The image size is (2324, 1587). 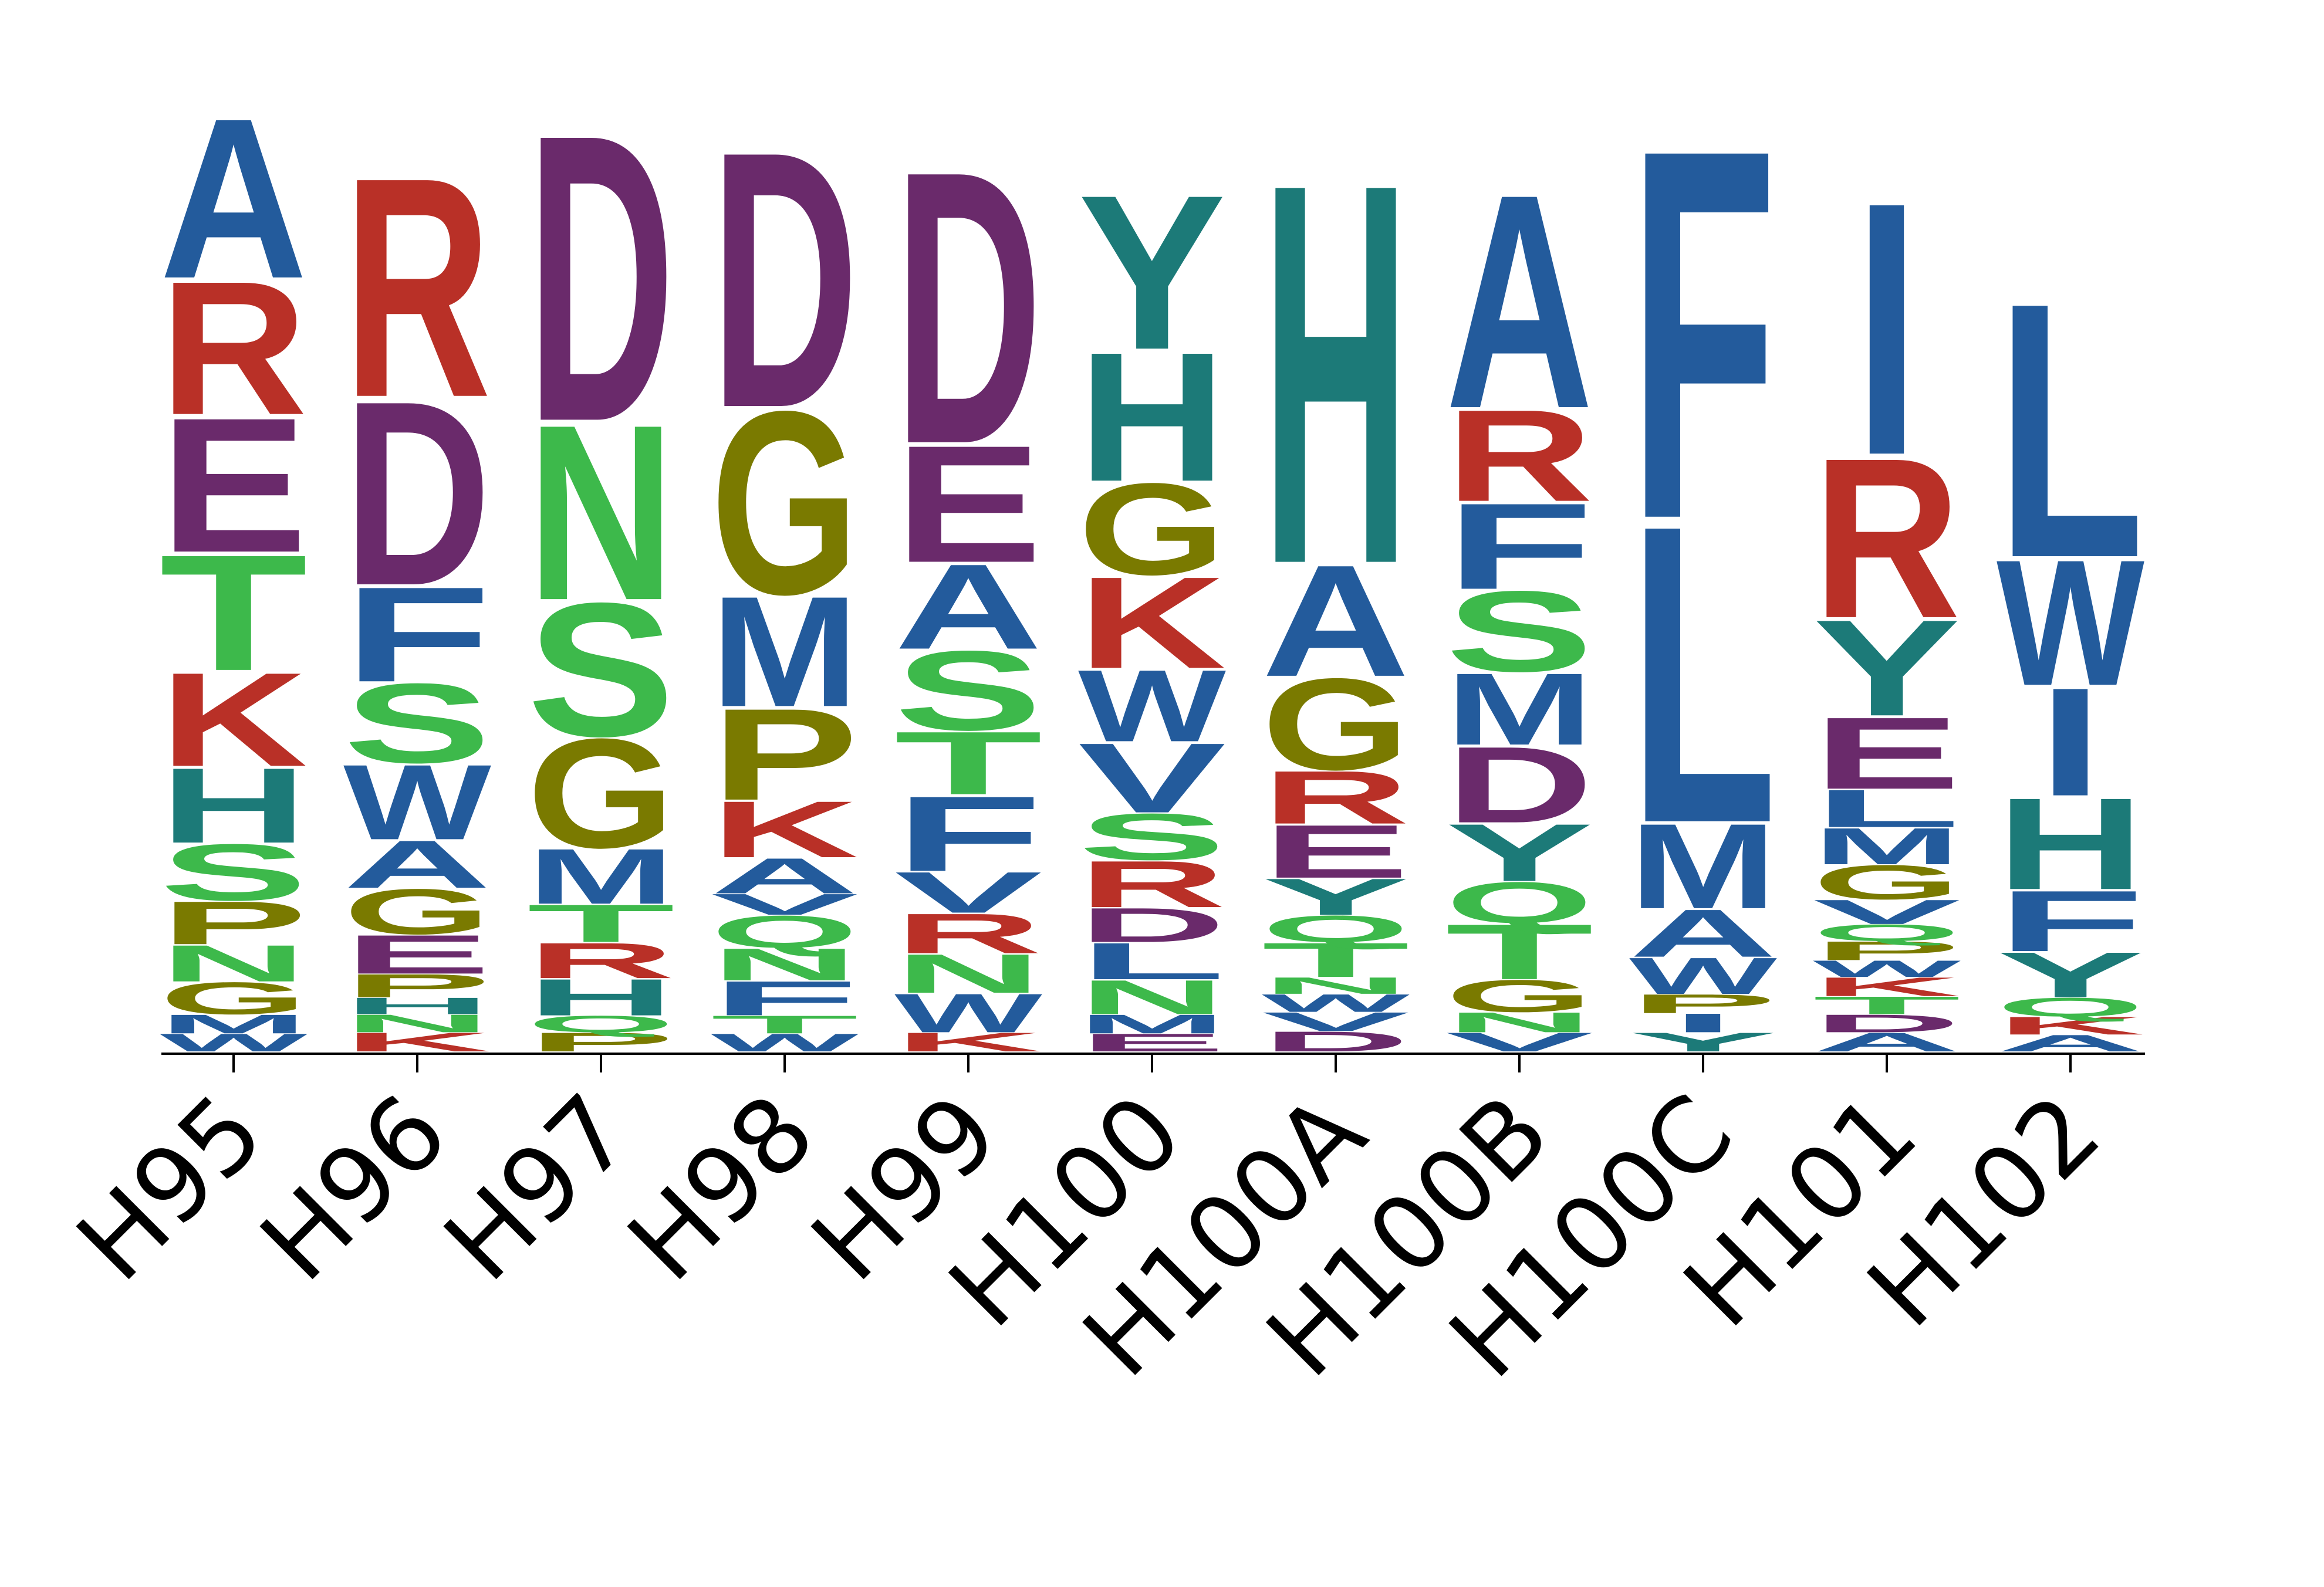 I want to click on x-tick-label: H95, so click(x=170, y=1188).